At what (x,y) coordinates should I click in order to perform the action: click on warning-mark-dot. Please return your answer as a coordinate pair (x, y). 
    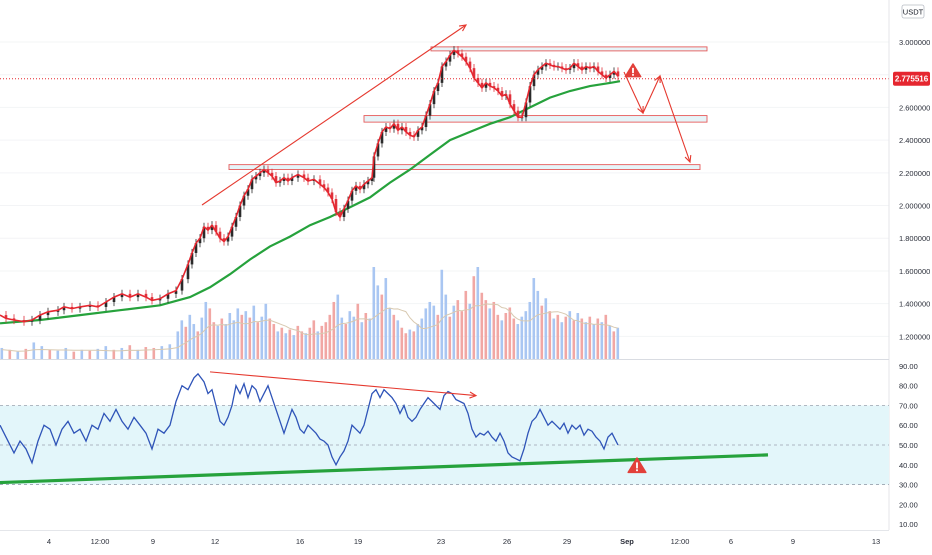
    Looking at the image, I should click on (637, 470).